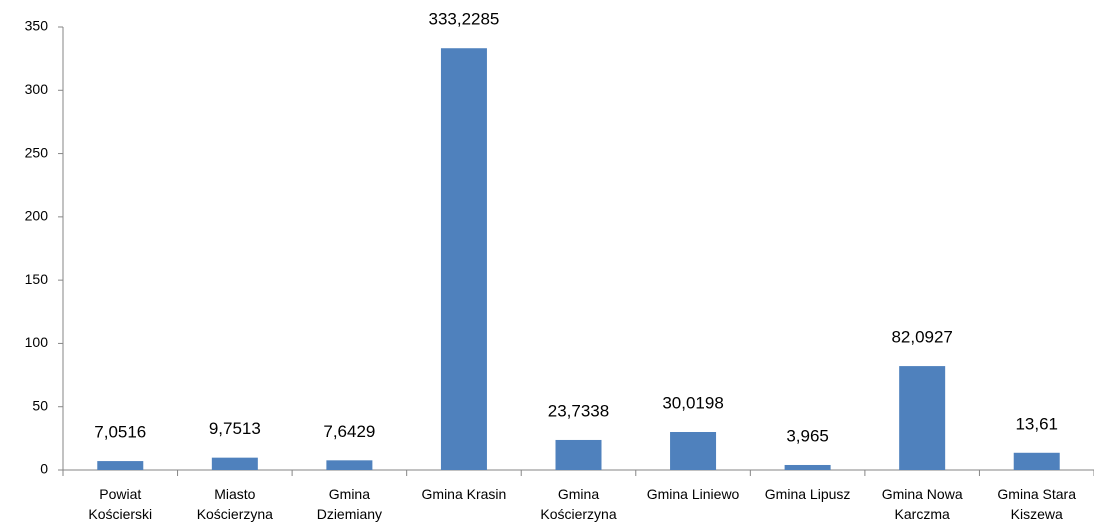 Image resolution: width=1094 pixels, height=528 pixels. I want to click on y-tick-label: 50, so click(40, 405).